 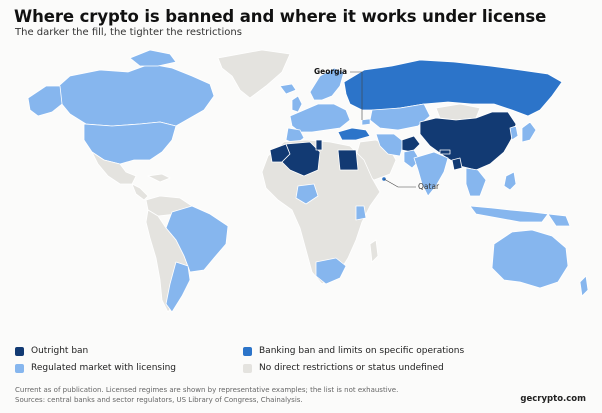 I want to click on region-afghanistan, so click(x=411, y=144).